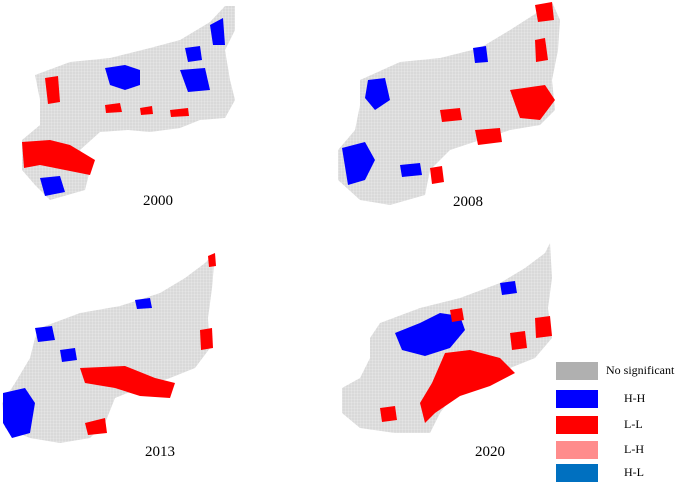  I want to click on map-year-label: 2020, so click(490, 452).